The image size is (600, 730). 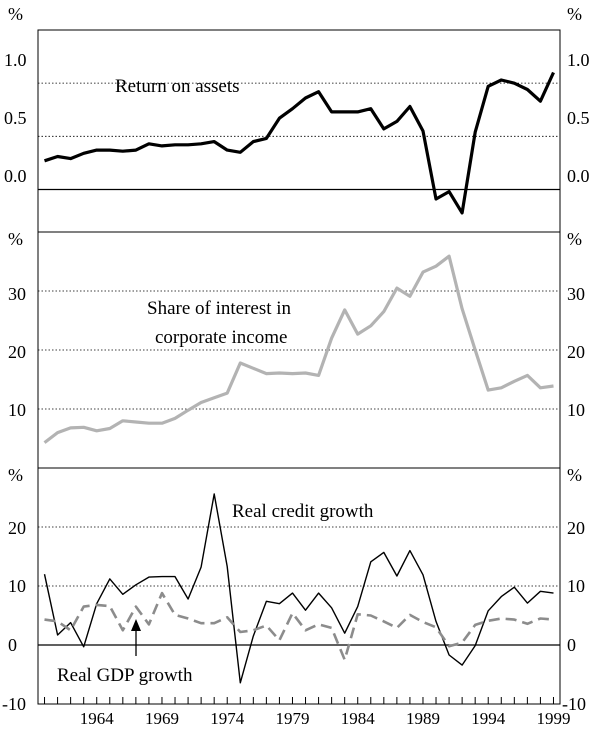 What do you see at coordinates (17, 294) in the screenshot?
I see `panel-middle-ytick-left: 30` at bounding box center [17, 294].